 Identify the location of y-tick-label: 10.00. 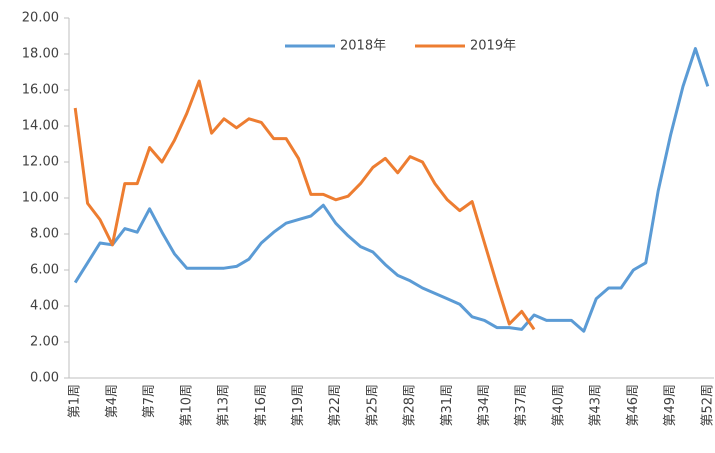
(40, 198).